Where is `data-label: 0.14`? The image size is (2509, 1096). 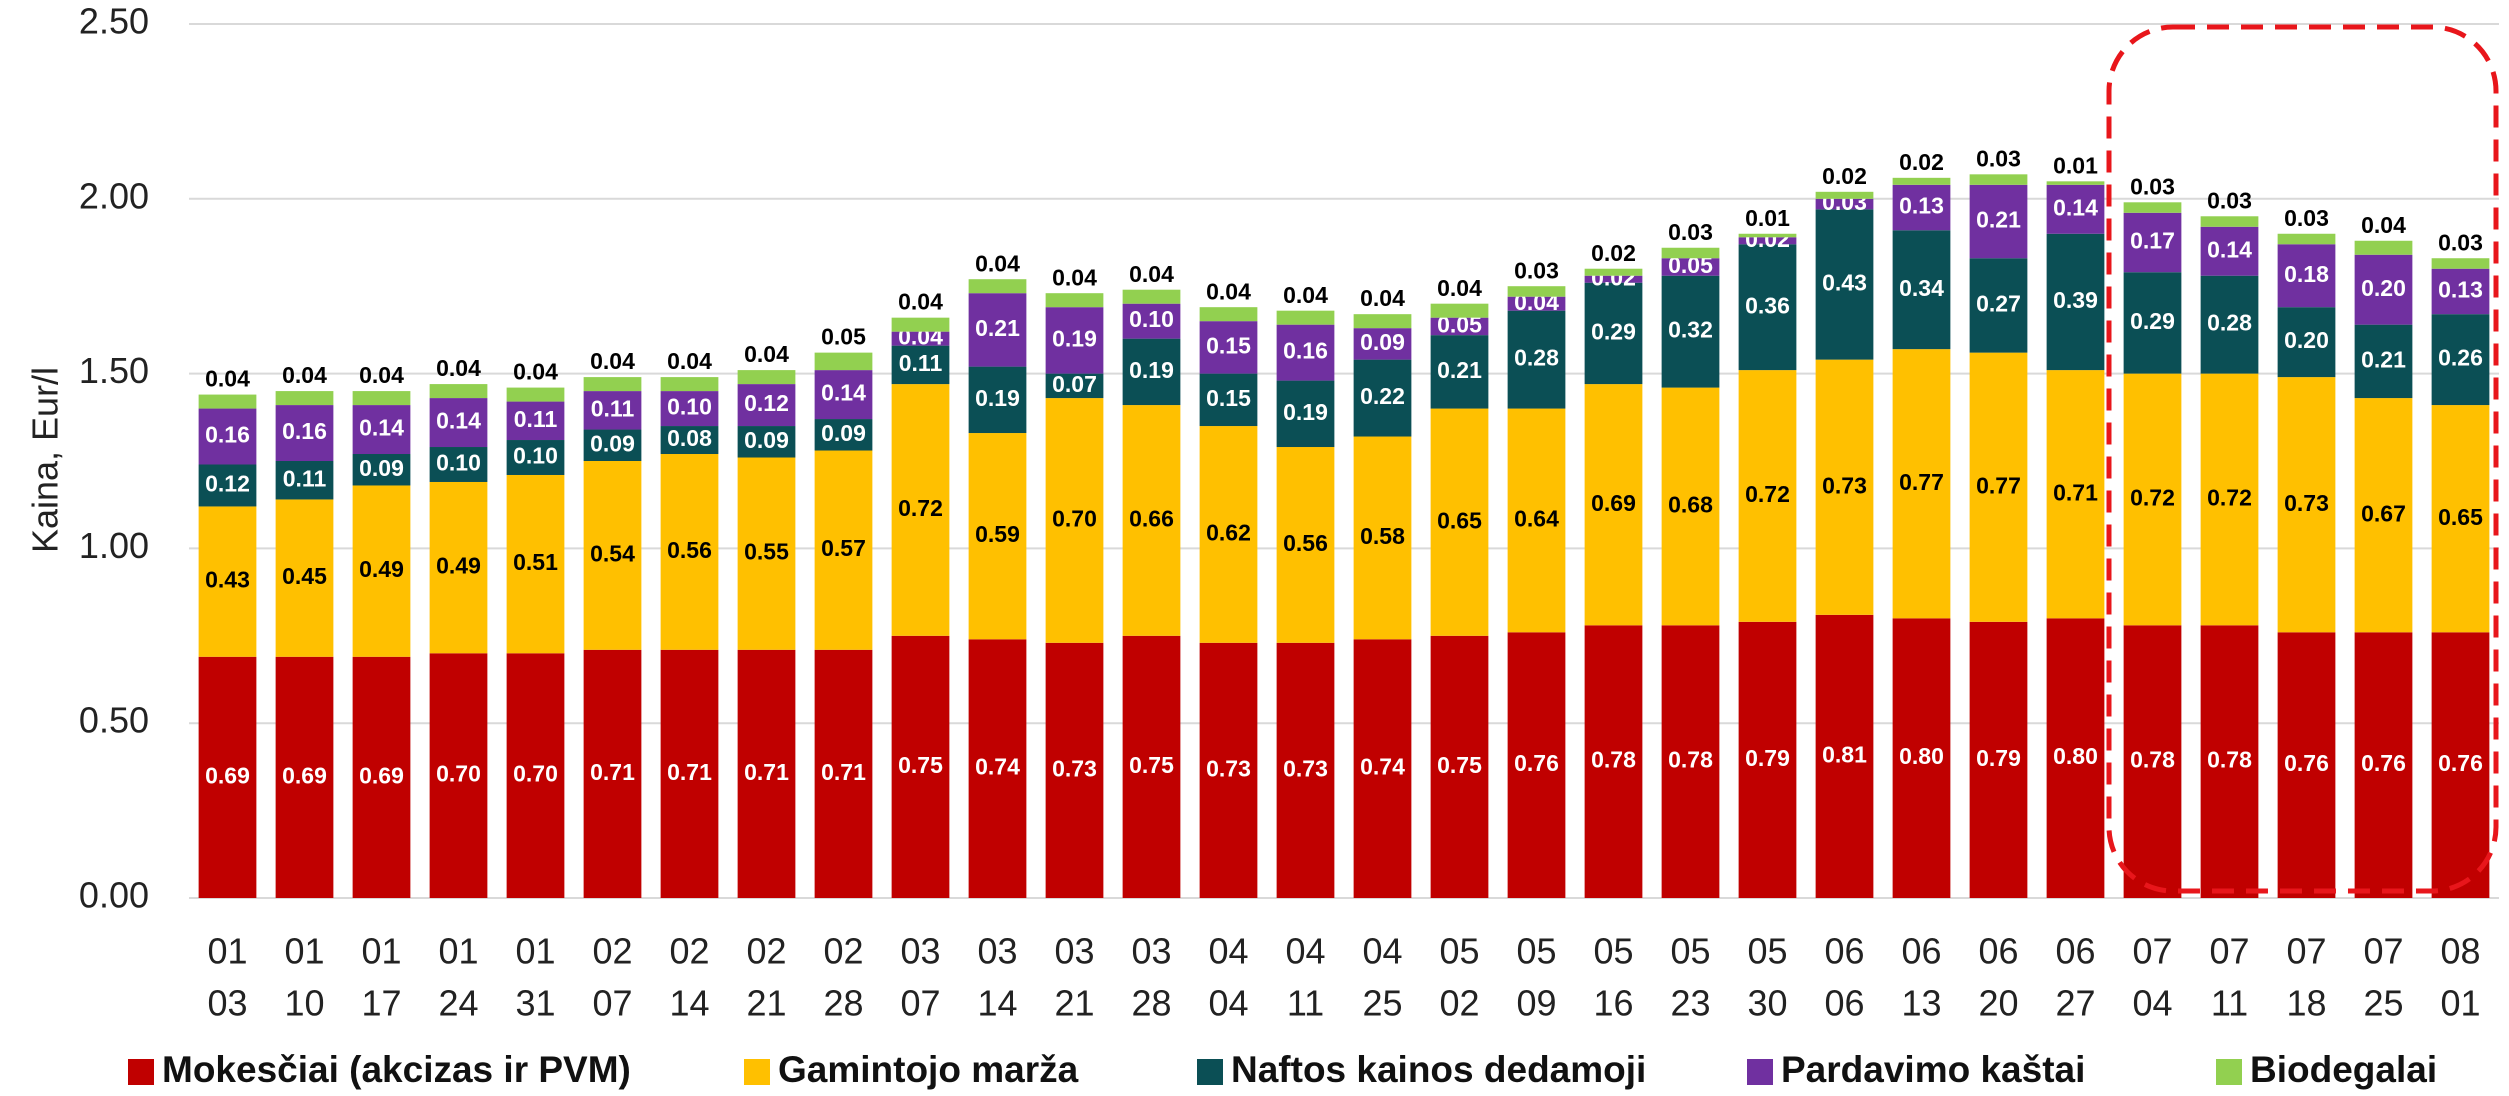 data-label: 0.14 is located at coordinates (458, 421).